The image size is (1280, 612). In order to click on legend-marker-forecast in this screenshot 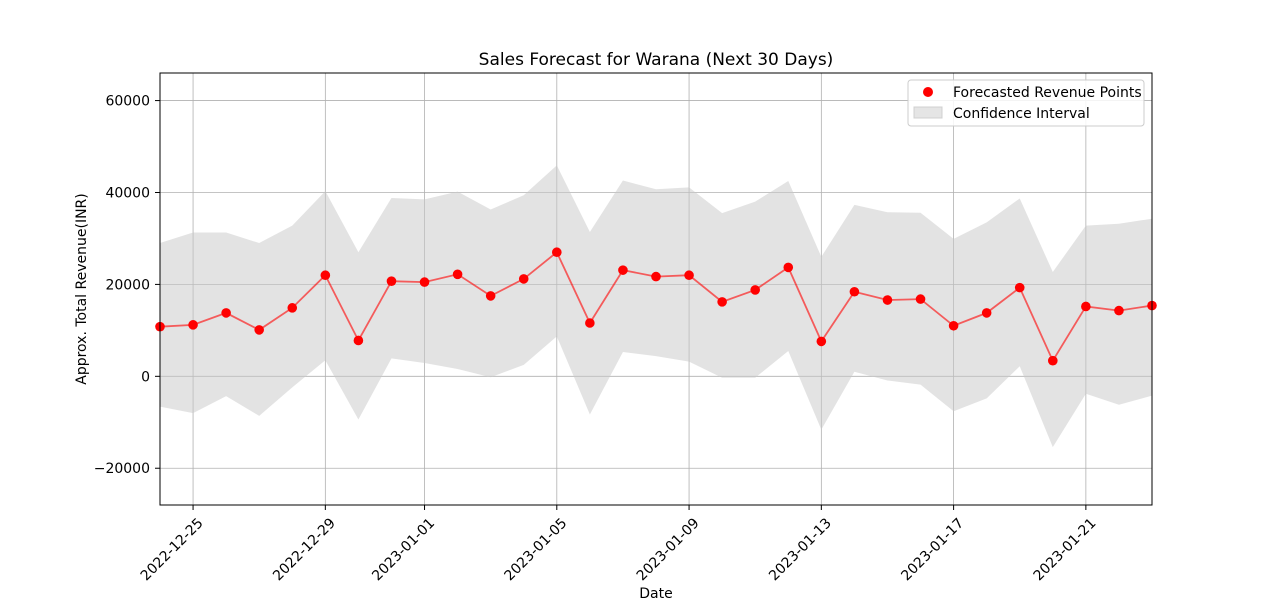, I will do `click(928, 92)`.